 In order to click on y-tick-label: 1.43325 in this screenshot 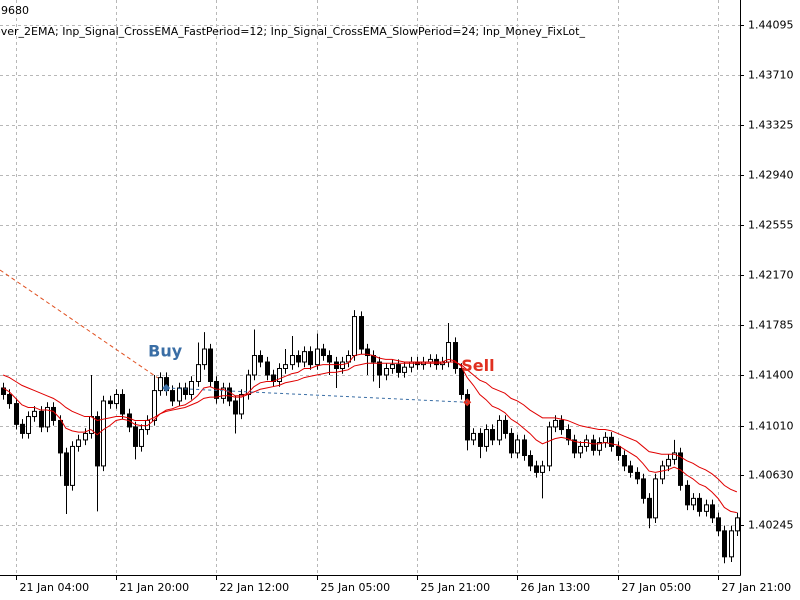, I will do `click(771, 125)`.